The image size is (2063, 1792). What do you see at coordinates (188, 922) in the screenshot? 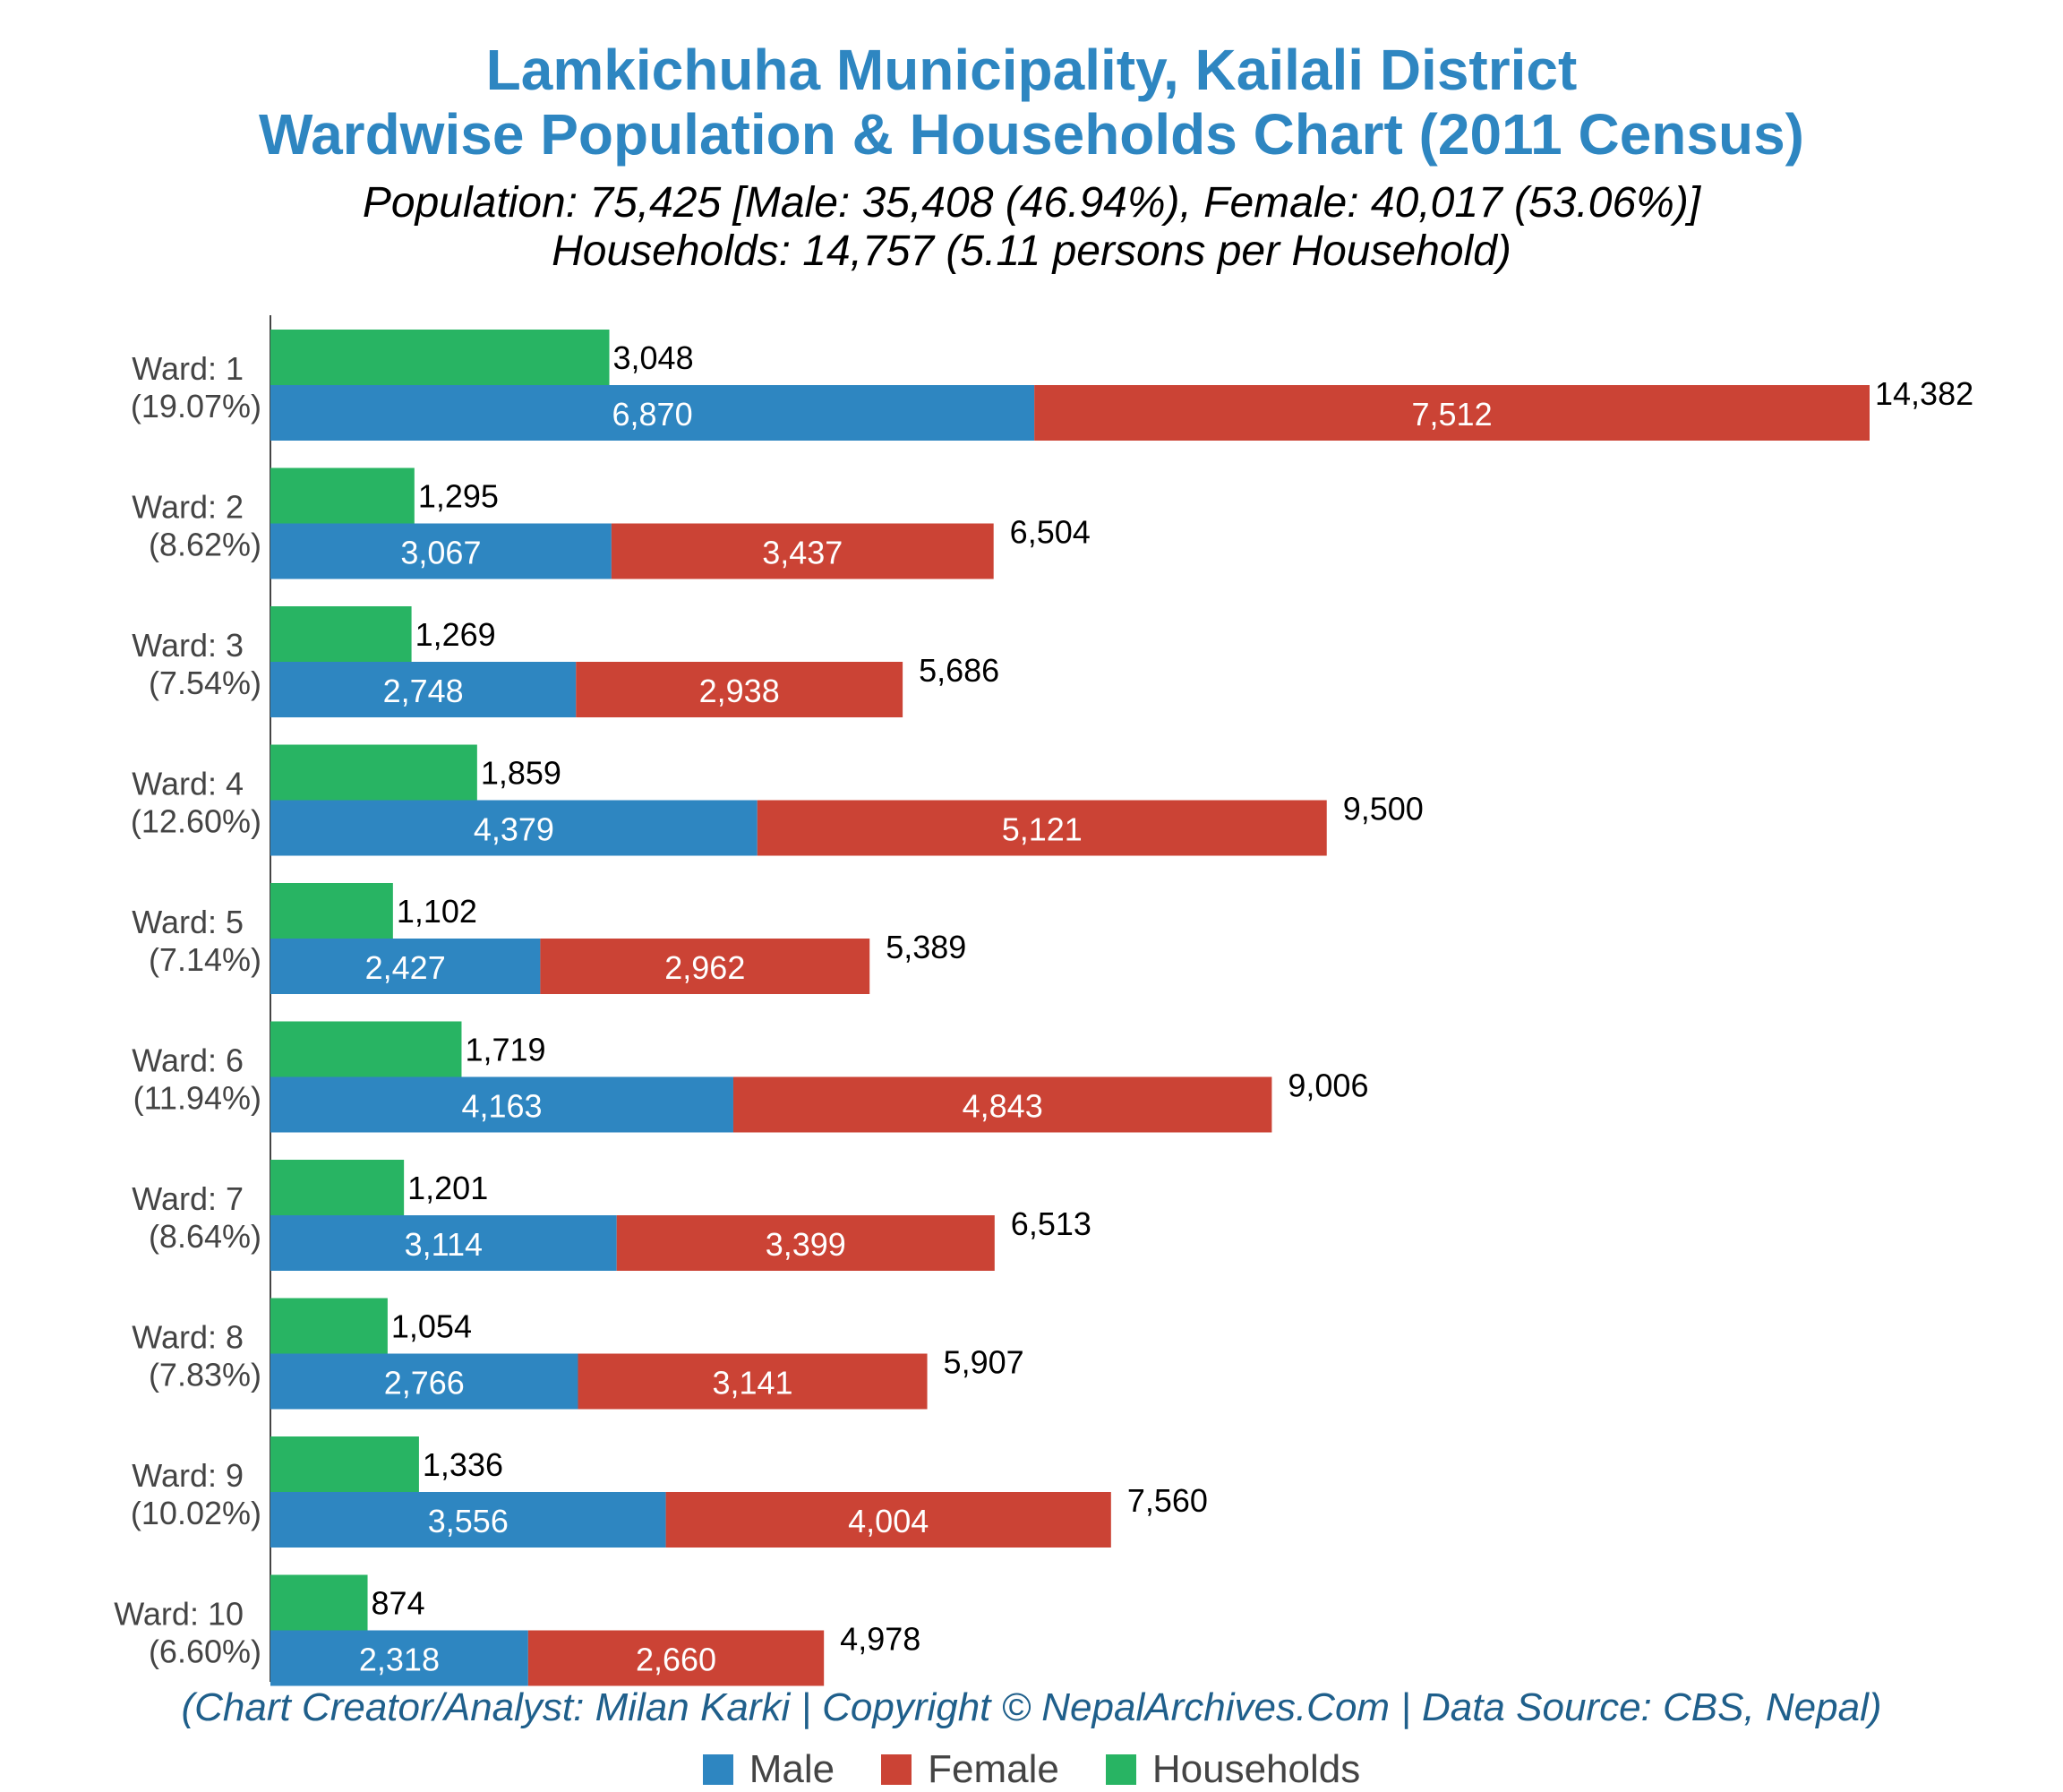
I see `category-label: Ward: 5` at bounding box center [188, 922].